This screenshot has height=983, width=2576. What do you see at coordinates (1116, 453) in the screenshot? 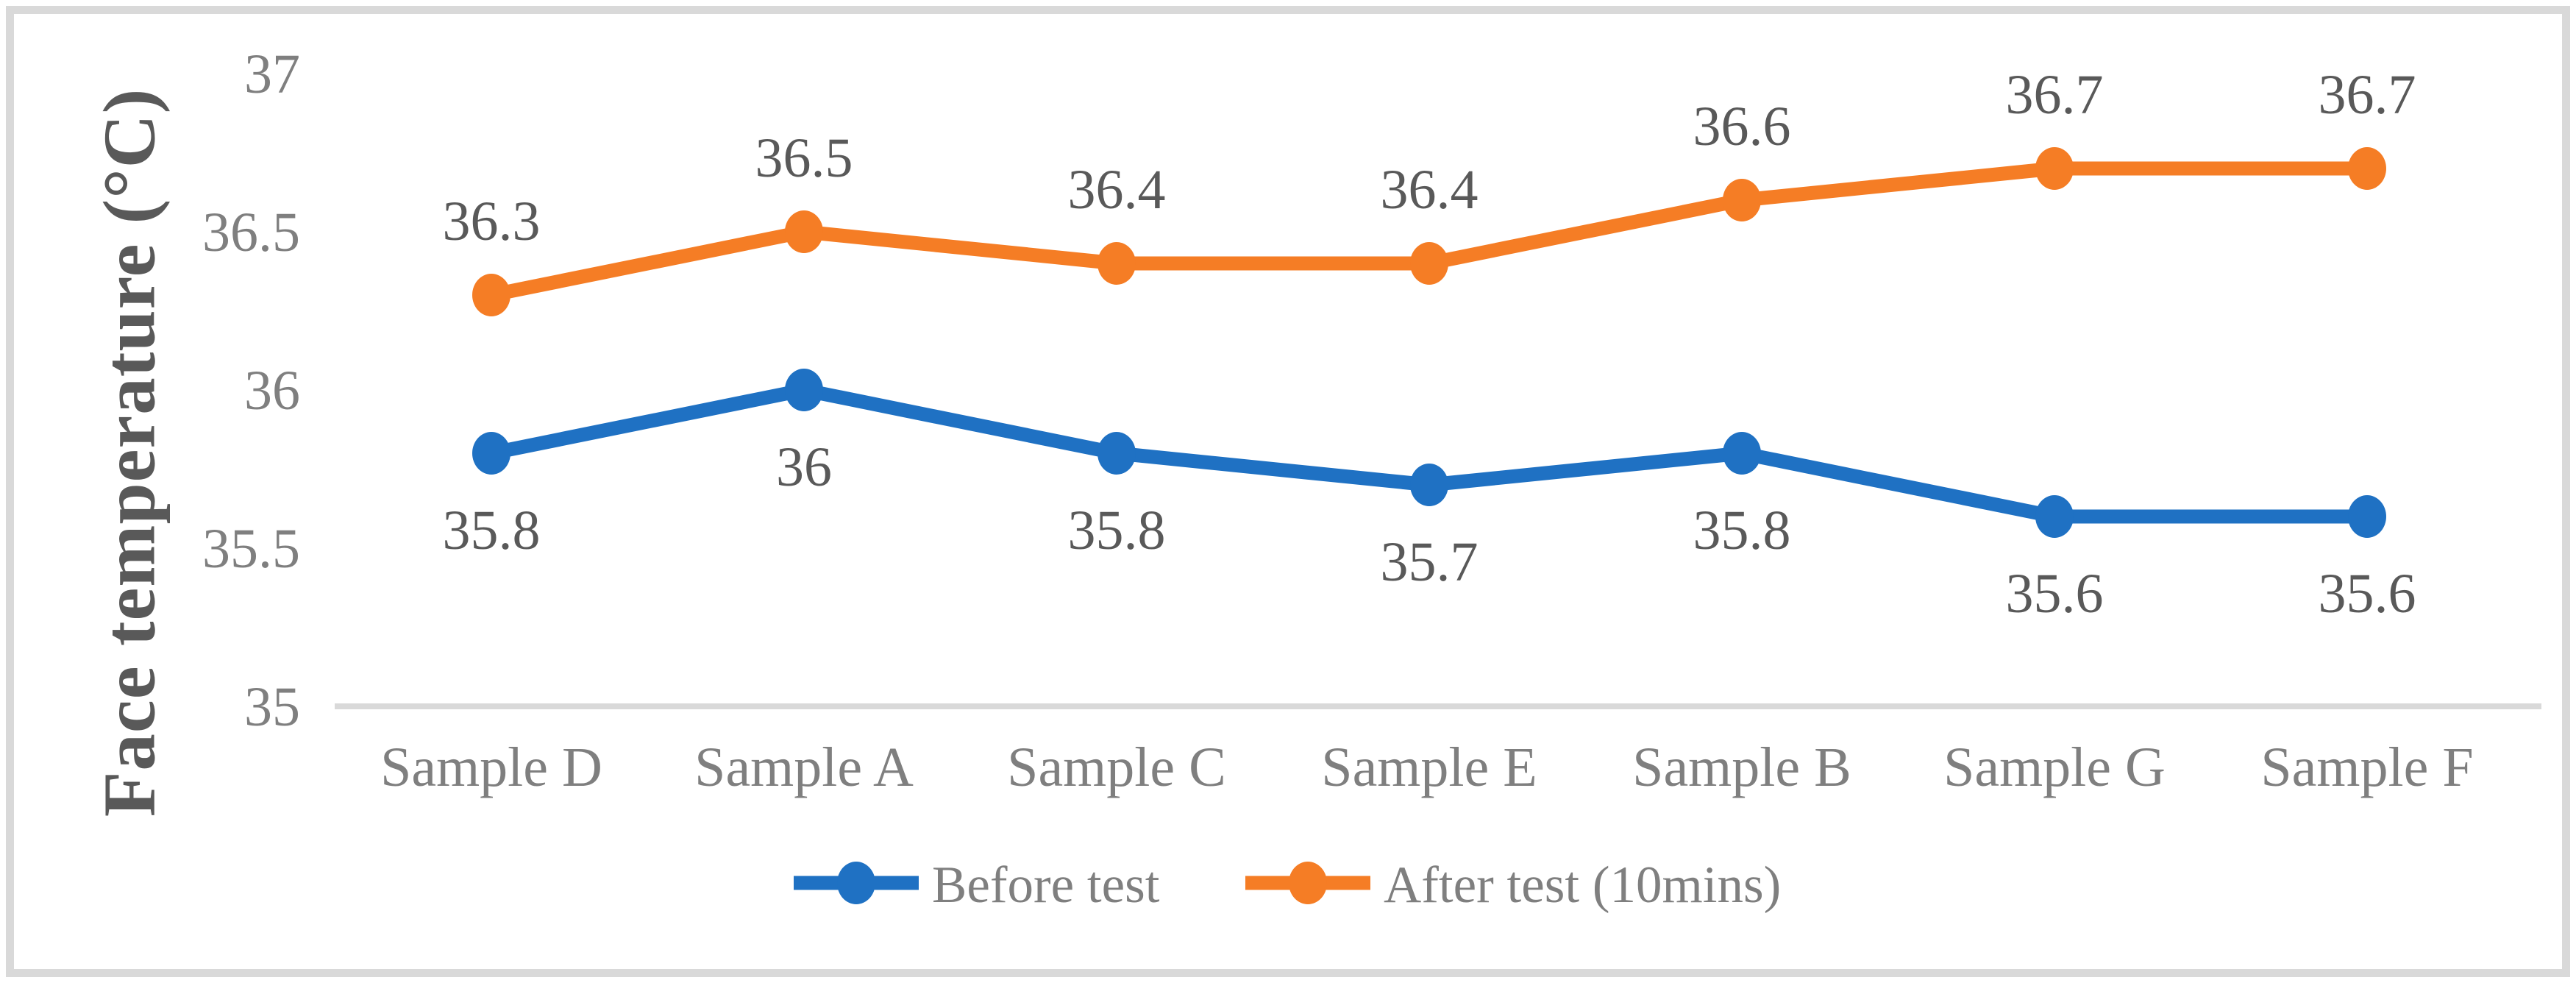
I see `data-point-before-test-sample-c` at bounding box center [1116, 453].